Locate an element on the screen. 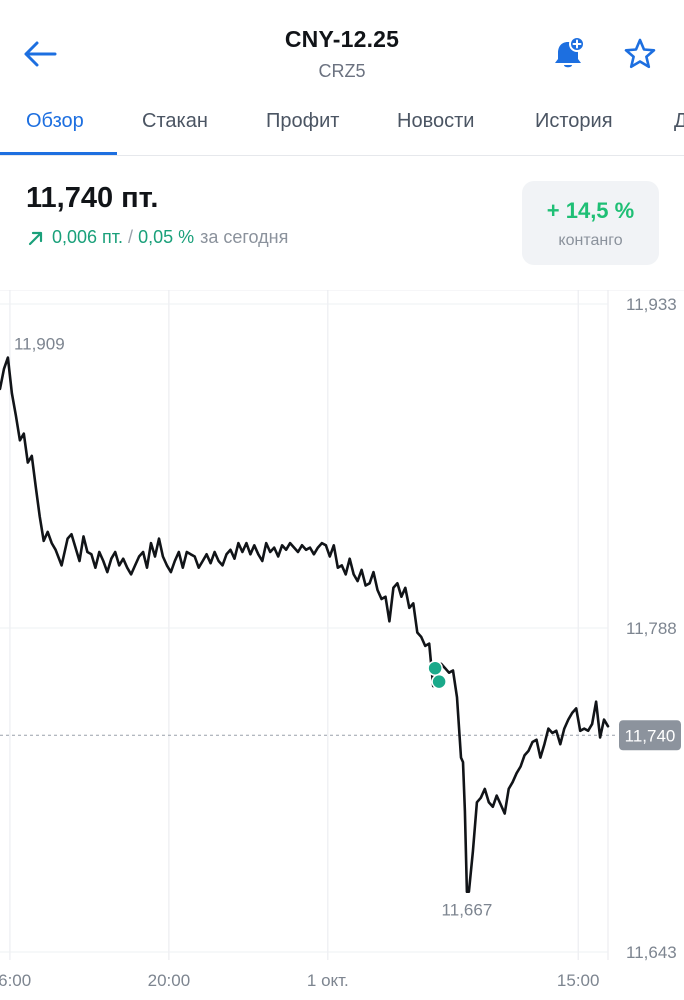  high-label: 11,909 is located at coordinates (39, 344).